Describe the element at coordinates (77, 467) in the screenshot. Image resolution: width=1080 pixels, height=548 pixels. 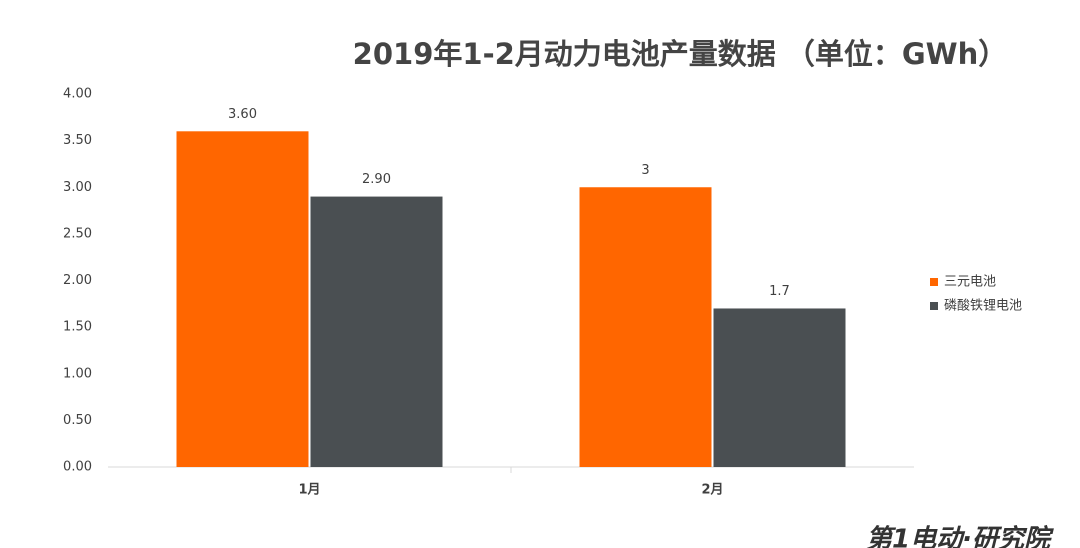
I see `y-tick-label: 0.00` at that location.